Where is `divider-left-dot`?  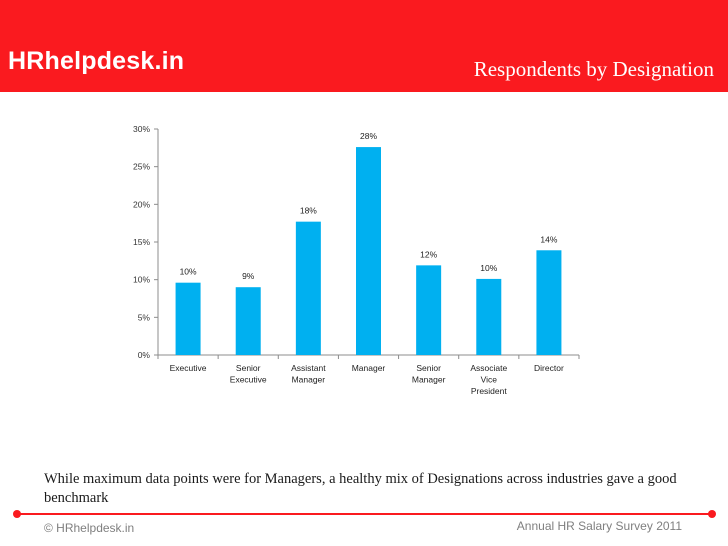
divider-left-dot is located at coordinates (17, 514).